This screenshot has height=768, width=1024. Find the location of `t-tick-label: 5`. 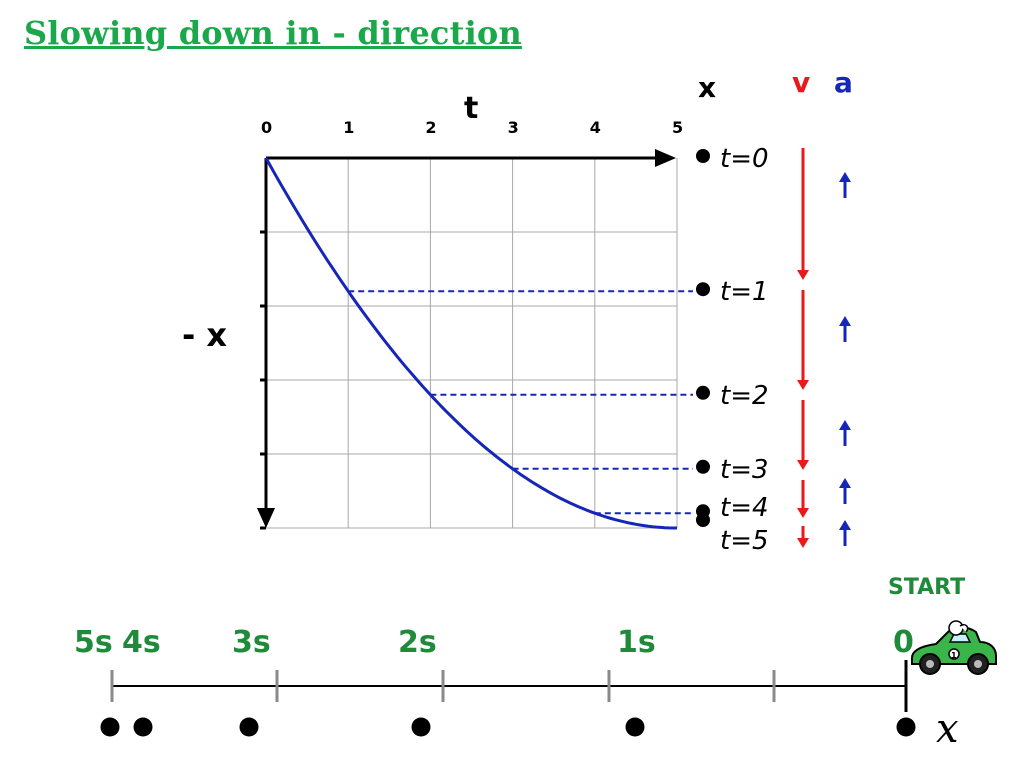

t-tick-label: 5 is located at coordinates (677, 127).